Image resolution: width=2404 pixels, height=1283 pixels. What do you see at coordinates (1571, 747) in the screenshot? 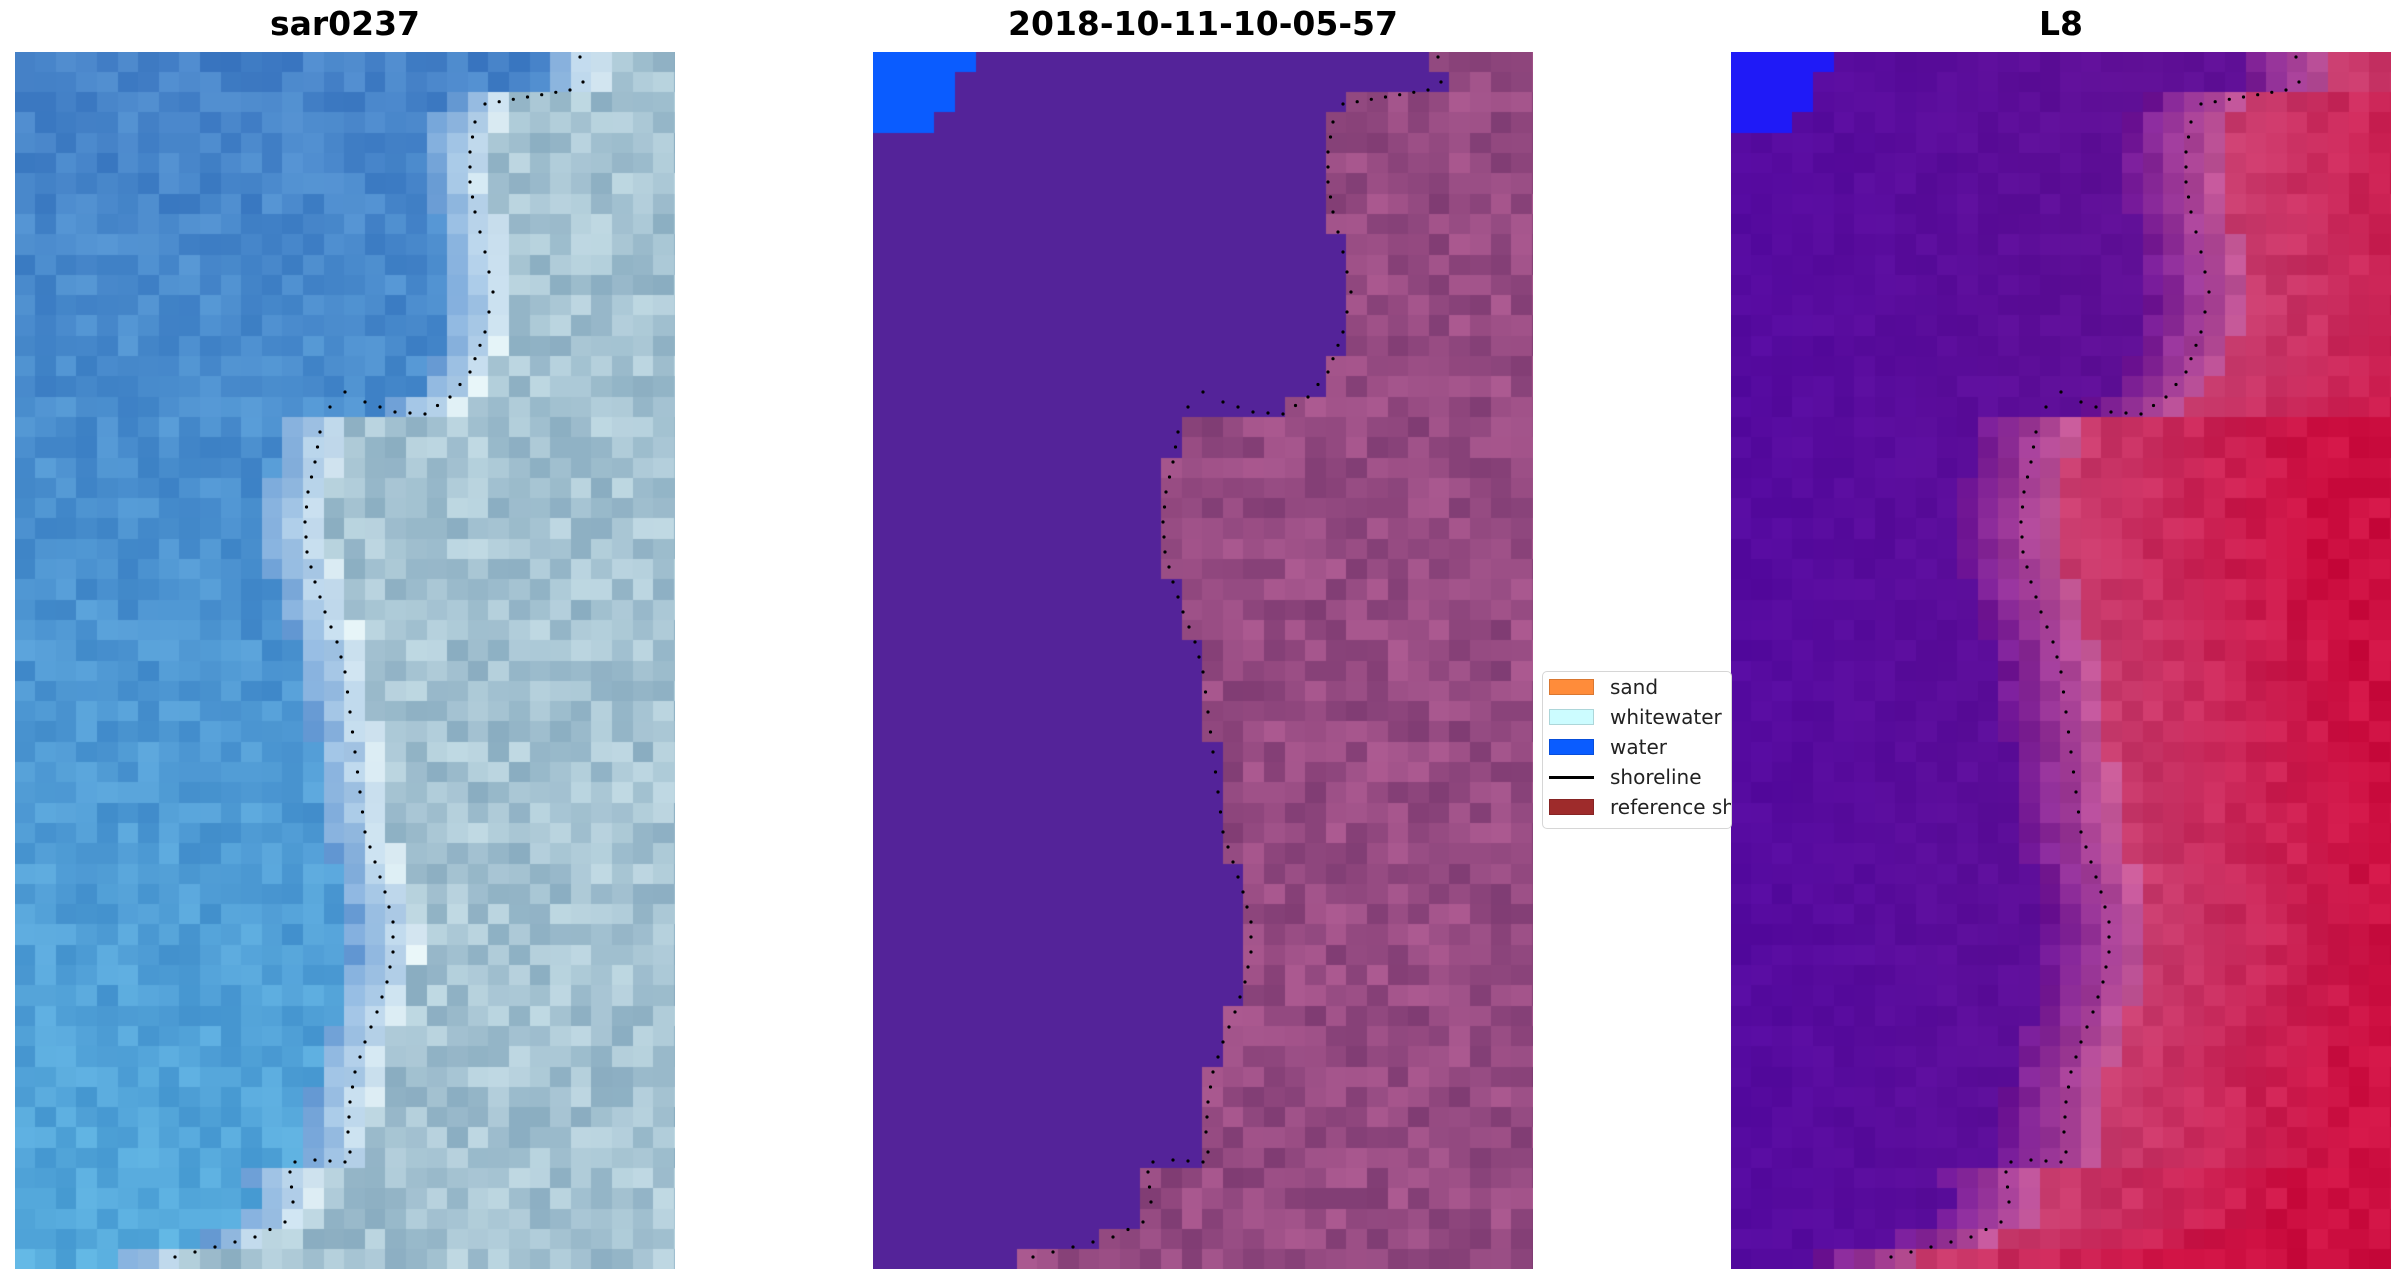
I see `water-swatch` at bounding box center [1571, 747].